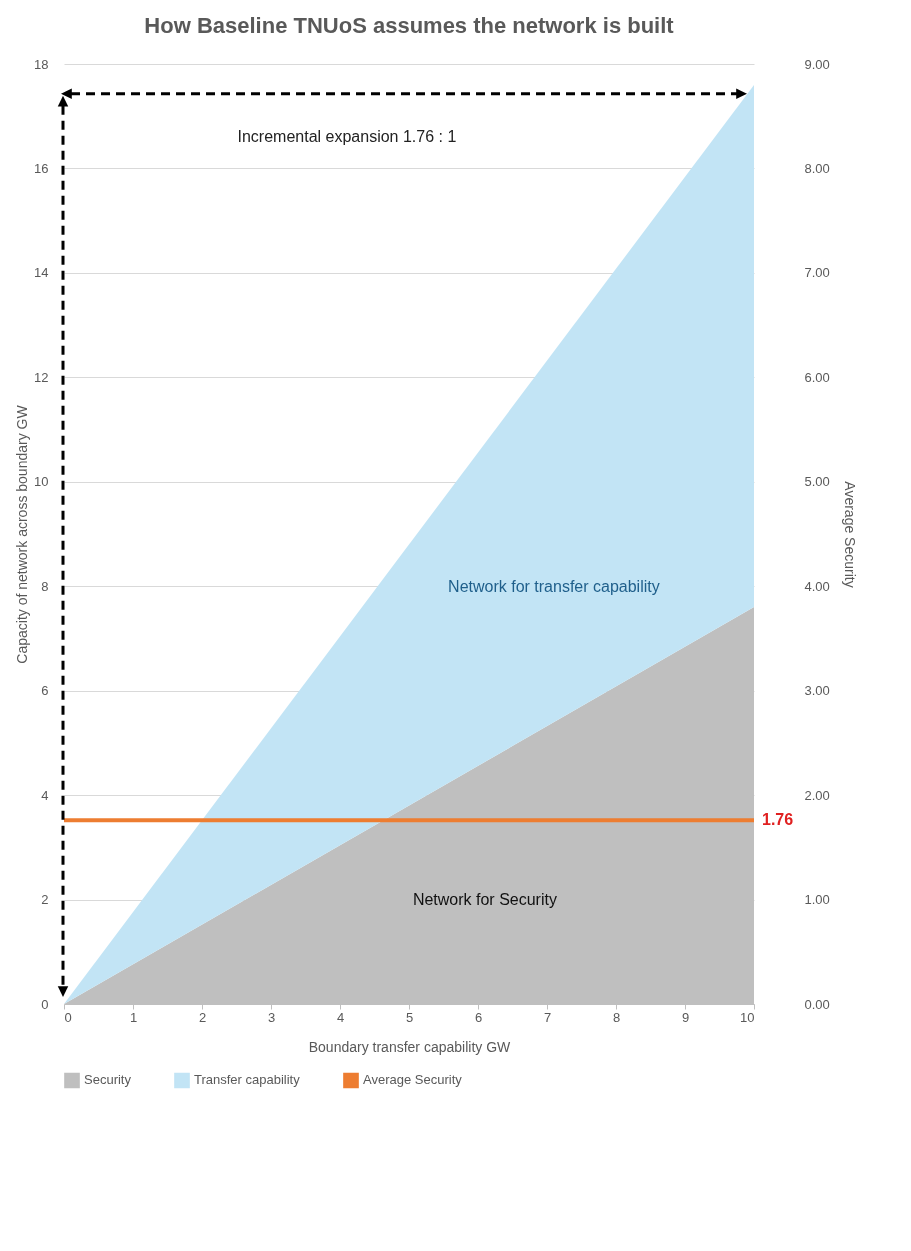 This screenshot has height=1251, width=911. What do you see at coordinates (45, 586) in the screenshot?
I see `y-tick-label: 8` at bounding box center [45, 586].